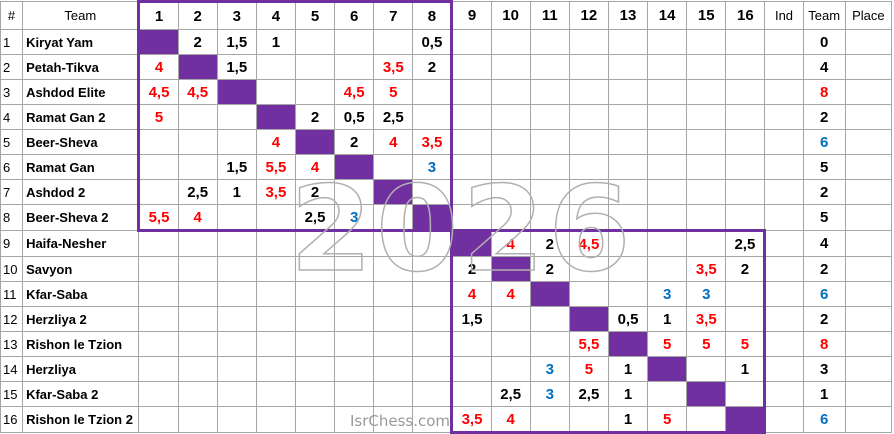 This screenshot has width=894, height=434. Describe the element at coordinates (81, 294) in the screenshot. I see `team-name: Kfar-Saba` at that location.